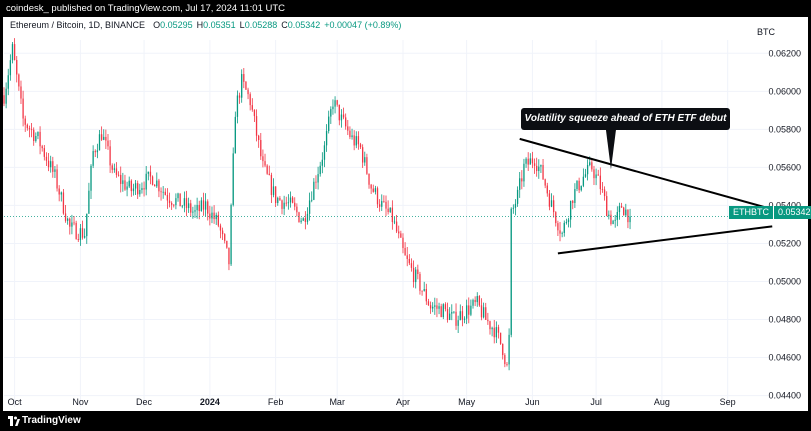 The image size is (811, 431). I want to click on price-tick-label: 0.05000, so click(784, 281).